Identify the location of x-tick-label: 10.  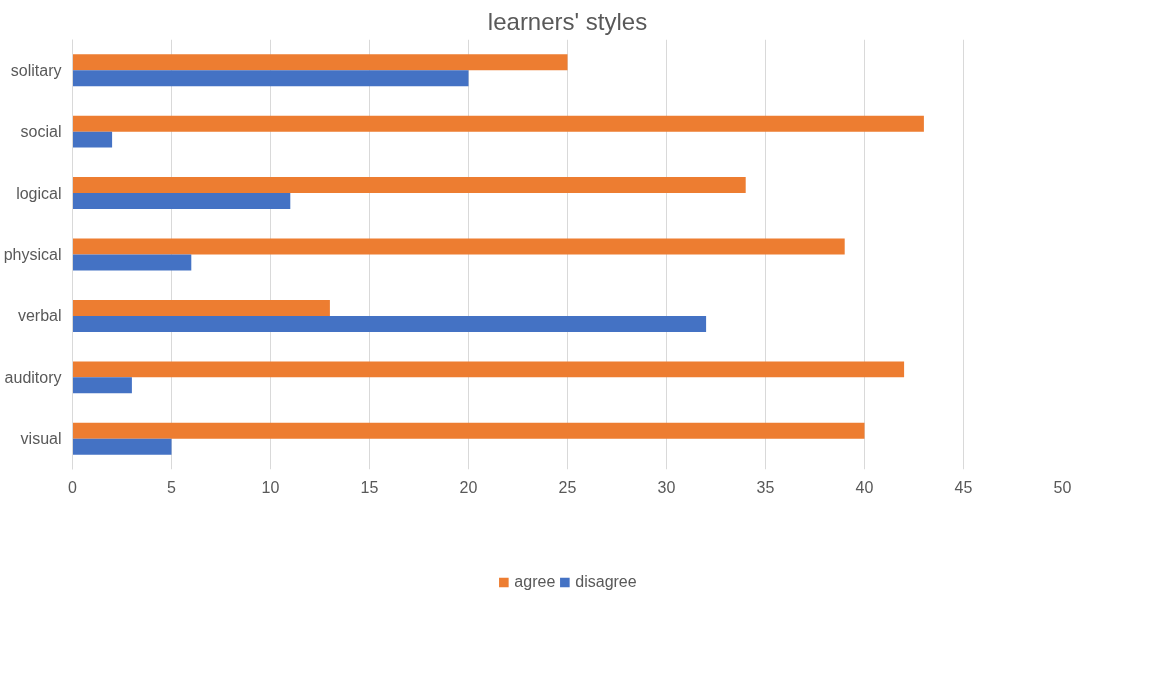
(270, 487).